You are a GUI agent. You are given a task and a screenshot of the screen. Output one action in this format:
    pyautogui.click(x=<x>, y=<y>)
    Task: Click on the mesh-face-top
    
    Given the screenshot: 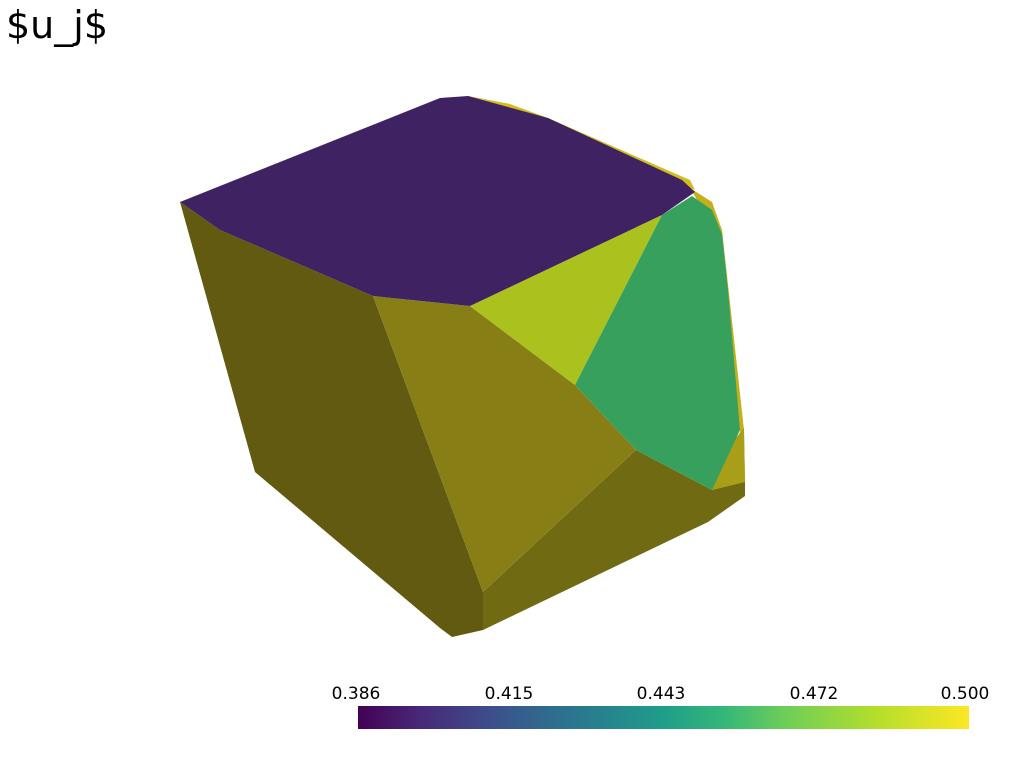 What is the action you would take?
    pyautogui.click(x=437, y=201)
    